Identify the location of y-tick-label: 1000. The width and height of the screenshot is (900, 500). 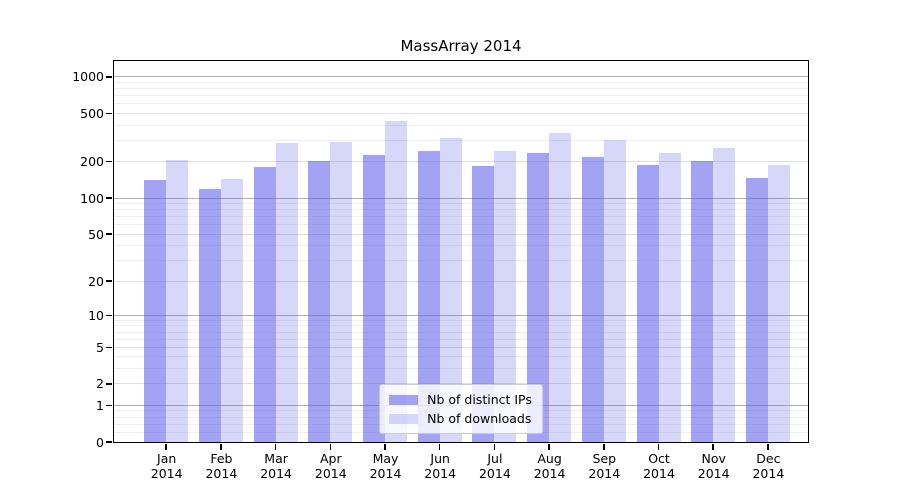
(88, 77).